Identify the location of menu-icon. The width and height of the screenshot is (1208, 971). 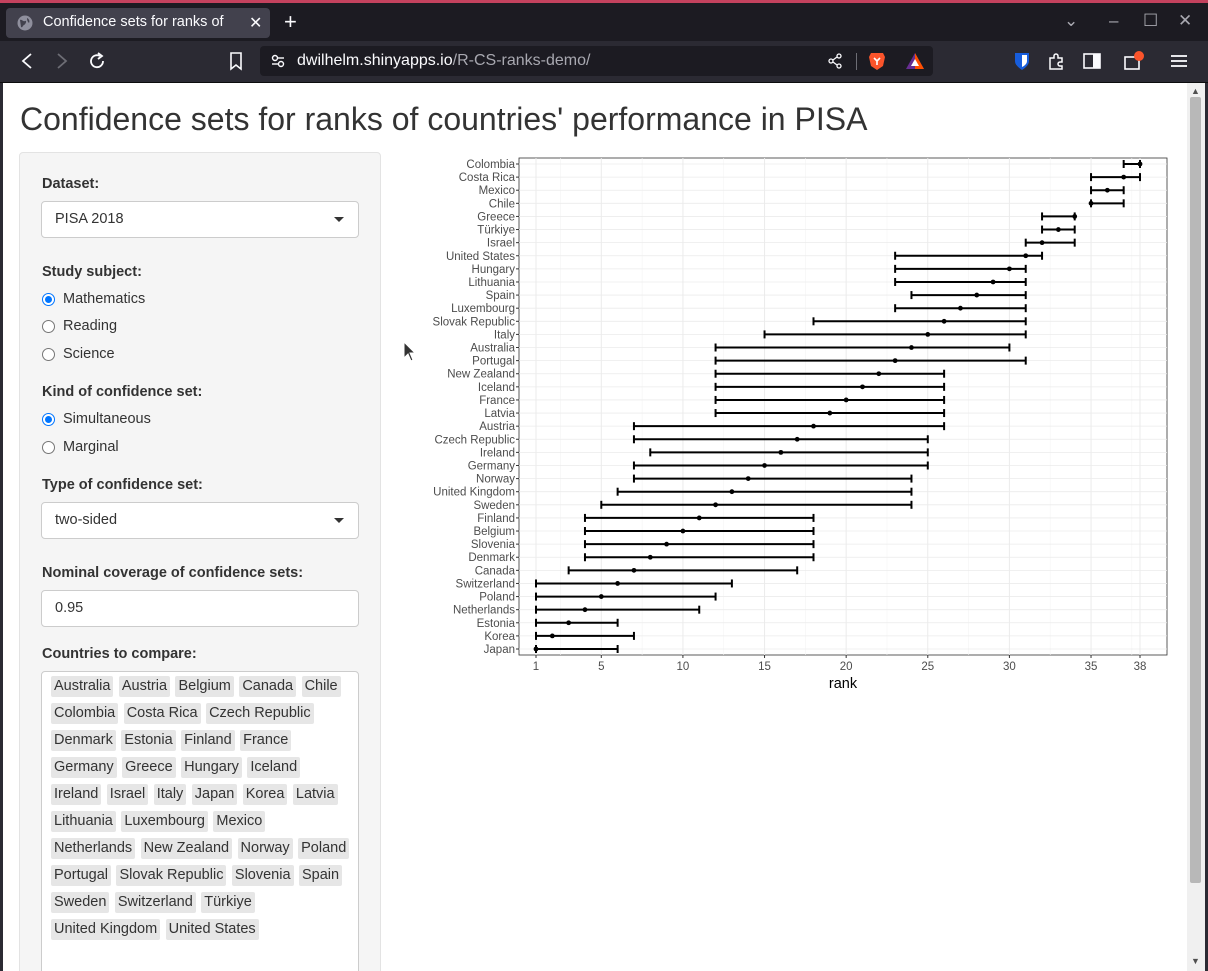
(1179, 61).